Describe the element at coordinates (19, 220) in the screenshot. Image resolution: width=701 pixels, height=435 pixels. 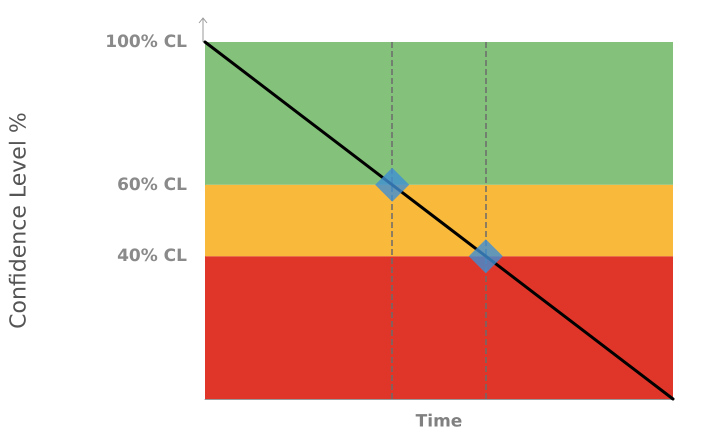
I see `y-axis-title: Confidence Level %` at that location.